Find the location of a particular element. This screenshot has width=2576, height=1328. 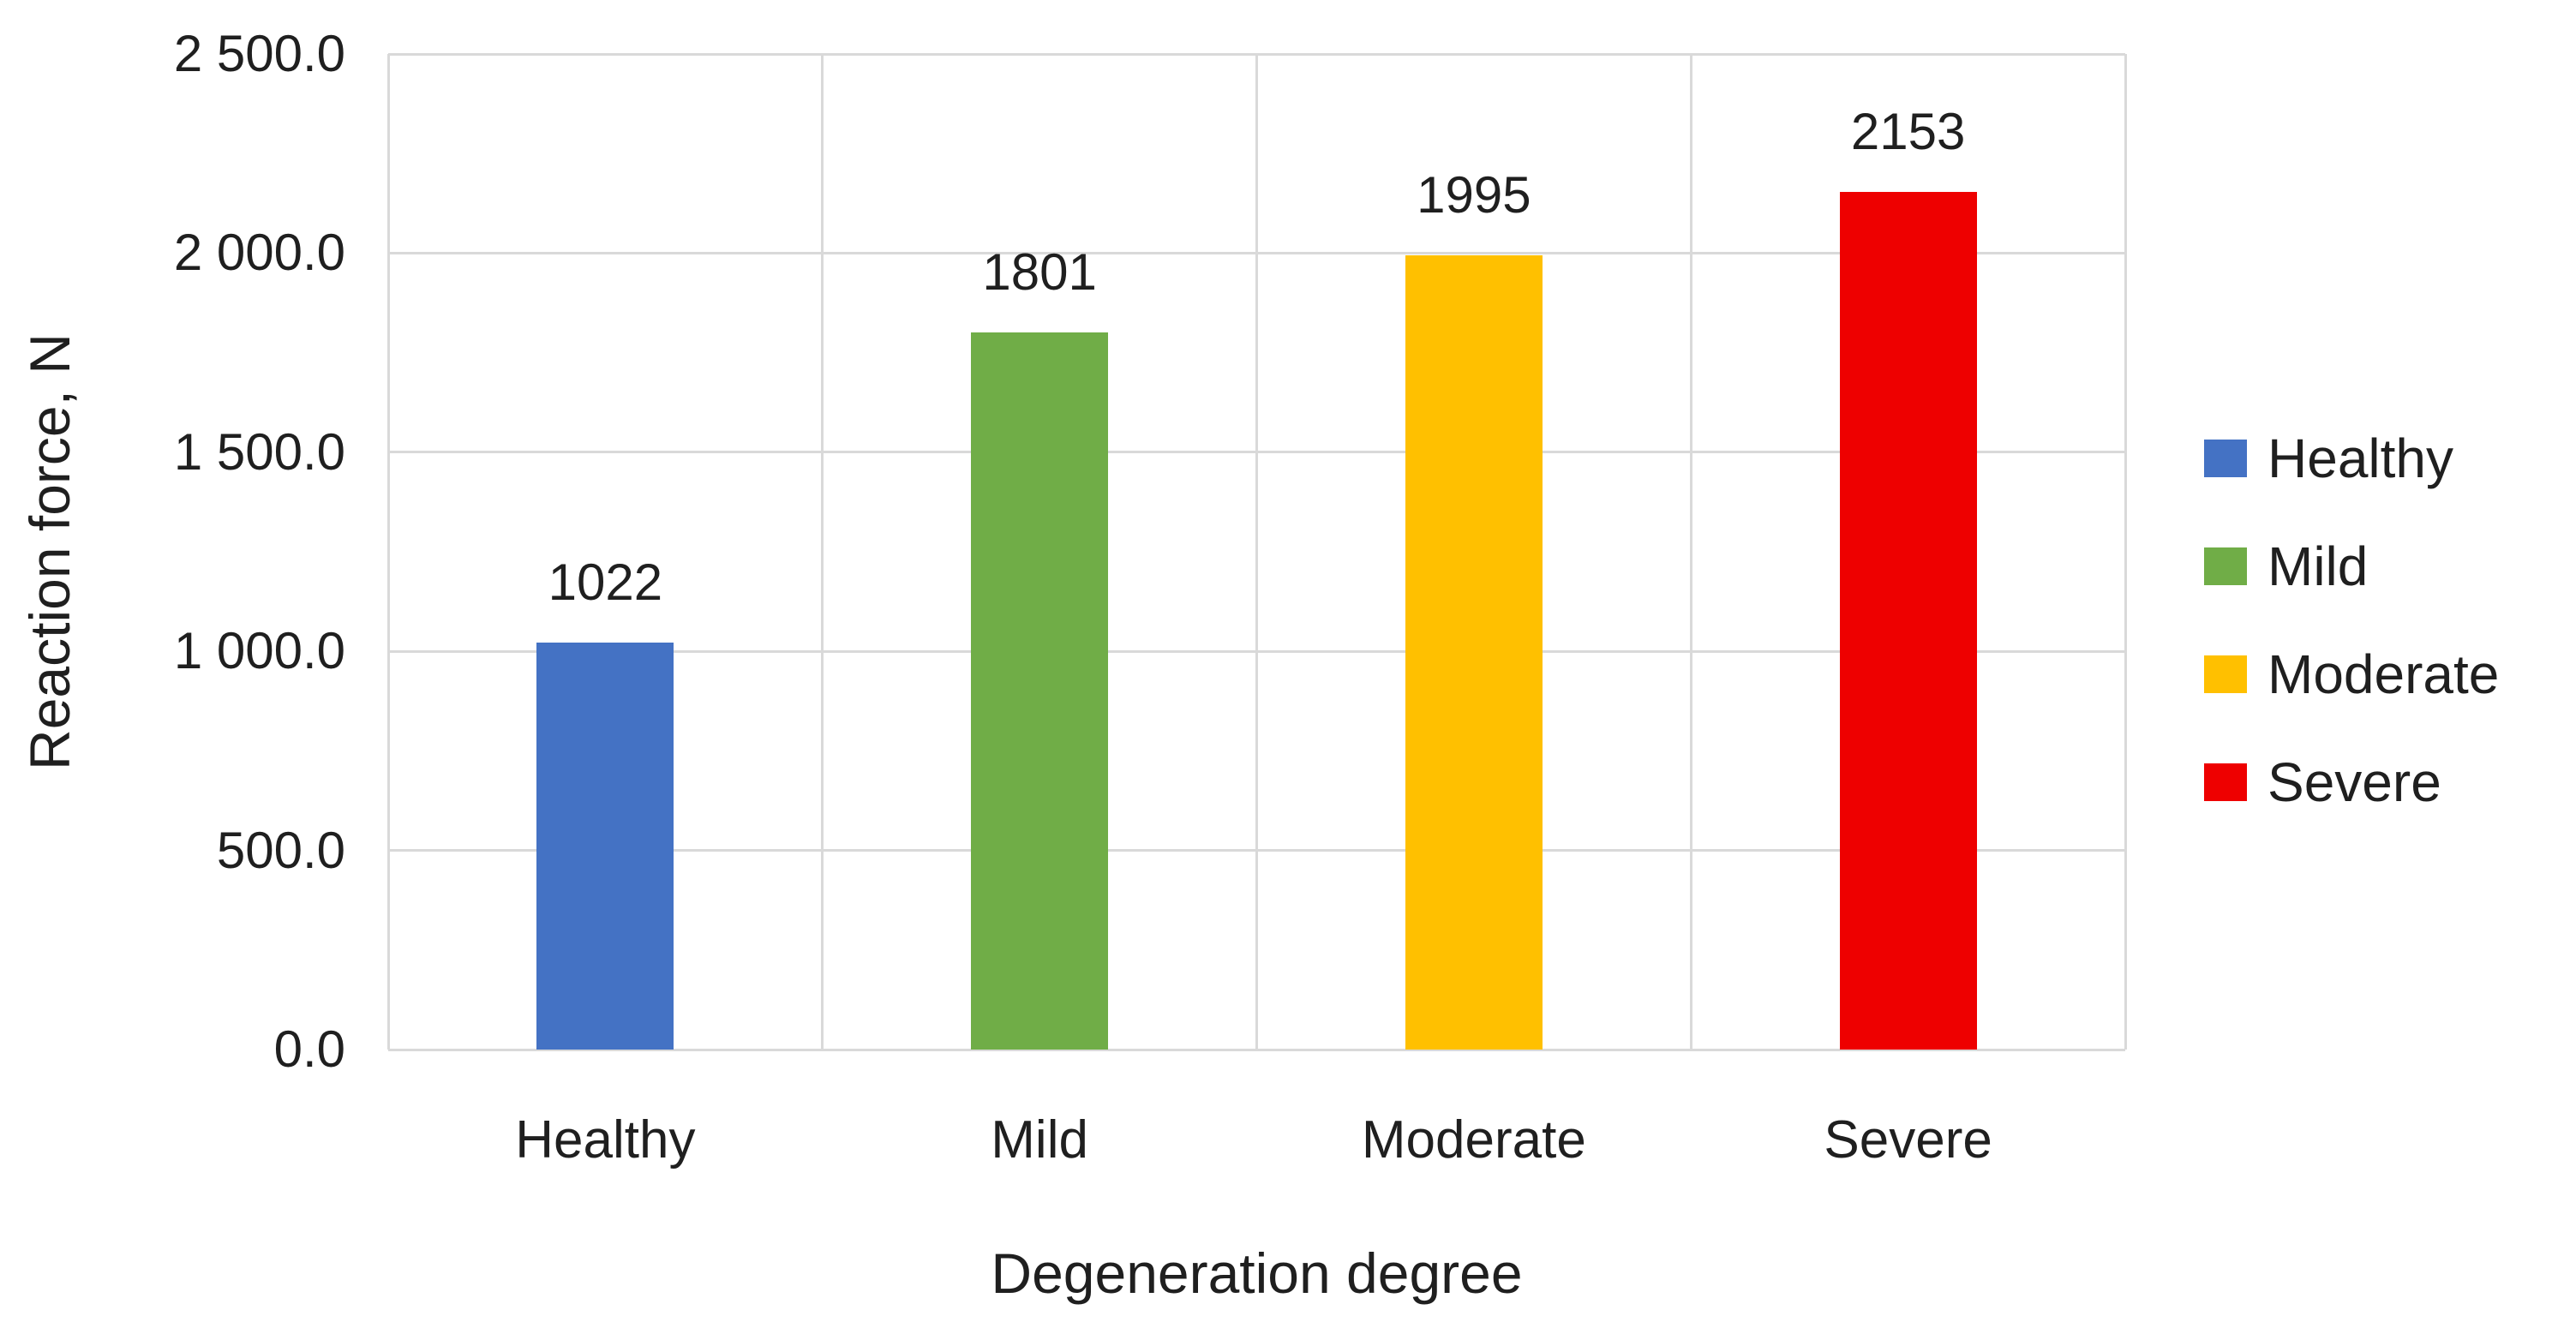

legend-label: Moderate is located at coordinates (2383, 674).